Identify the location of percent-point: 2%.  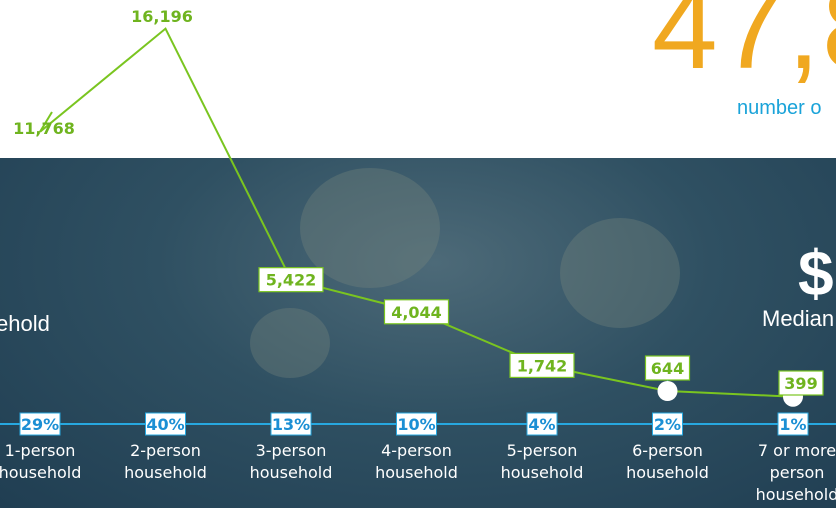
(667, 424).